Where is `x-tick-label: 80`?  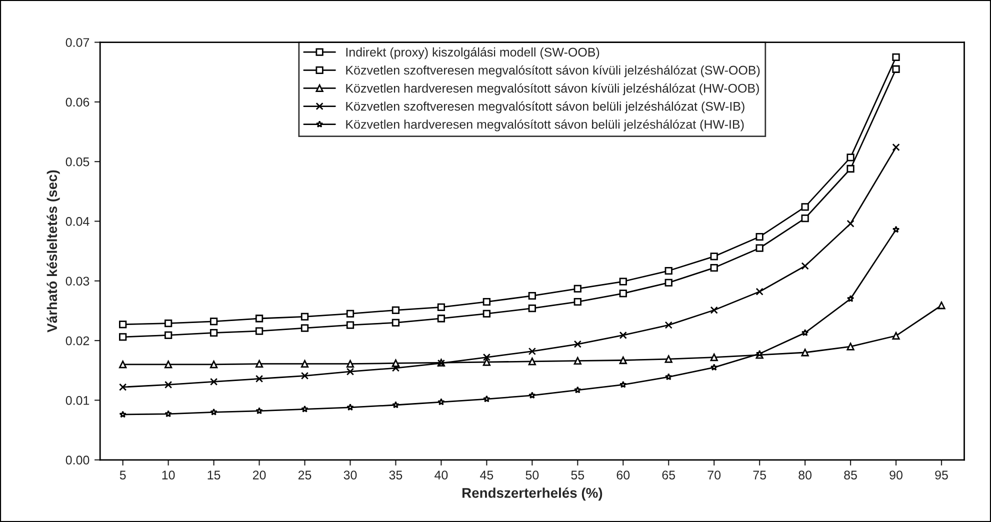
x-tick-label: 80 is located at coordinates (805, 475).